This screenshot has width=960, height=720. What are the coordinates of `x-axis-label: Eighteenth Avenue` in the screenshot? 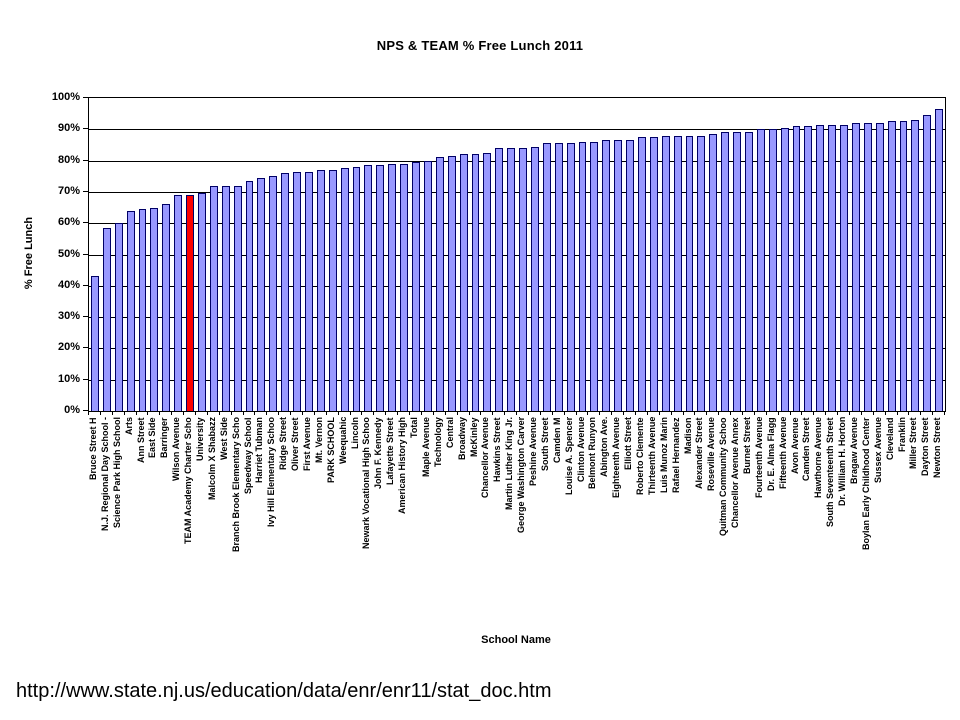 It's located at (616, 457).